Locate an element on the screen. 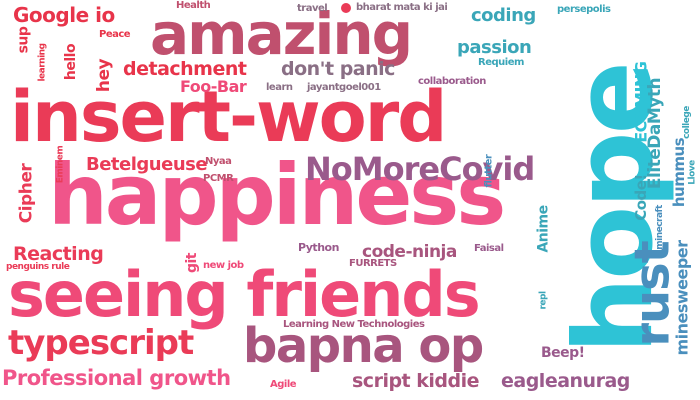 The image size is (700, 400). word-minesweeper: minesweeper is located at coordinates (682, 298).